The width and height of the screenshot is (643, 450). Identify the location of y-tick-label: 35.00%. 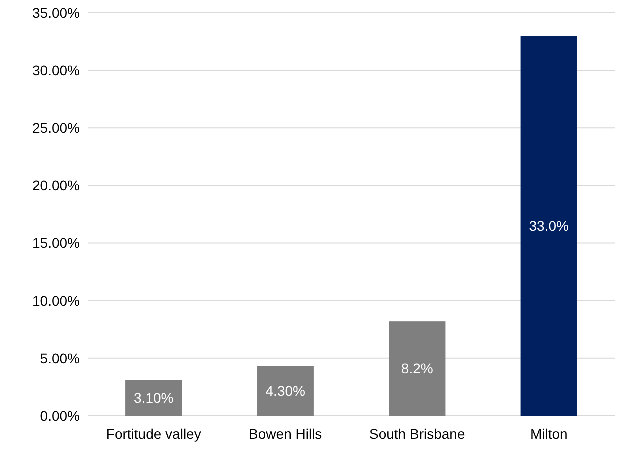
(56, 12).